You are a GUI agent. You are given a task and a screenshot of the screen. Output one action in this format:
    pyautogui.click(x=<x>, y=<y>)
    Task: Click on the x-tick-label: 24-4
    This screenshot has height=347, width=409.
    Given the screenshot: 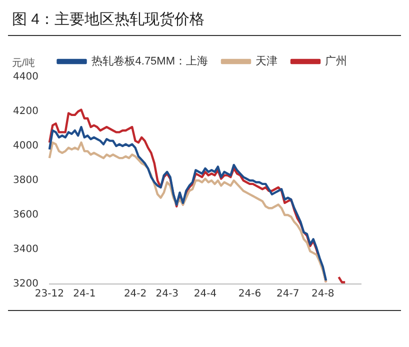 What is the action you would take?
    pyautogui.click(x=205, y=294)
    